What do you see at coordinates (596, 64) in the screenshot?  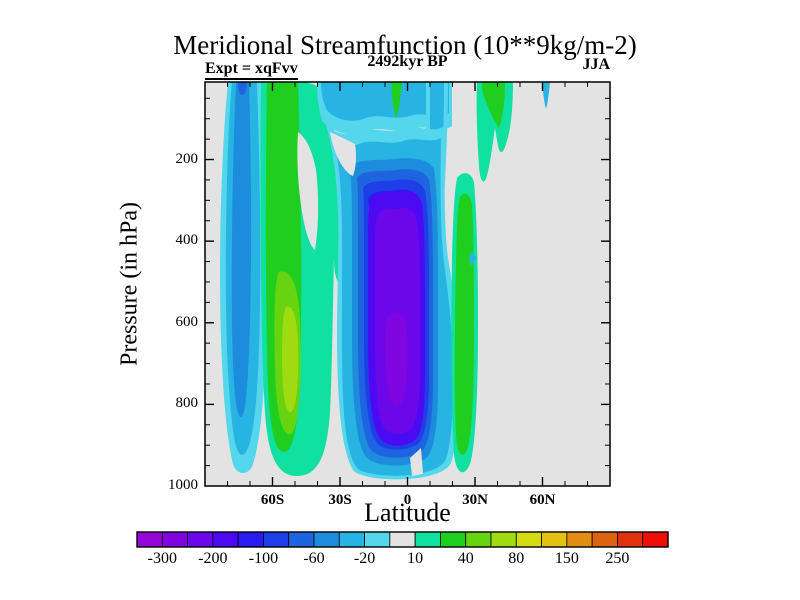 I see `season-label: JJA` at bounding box center [596, 64].